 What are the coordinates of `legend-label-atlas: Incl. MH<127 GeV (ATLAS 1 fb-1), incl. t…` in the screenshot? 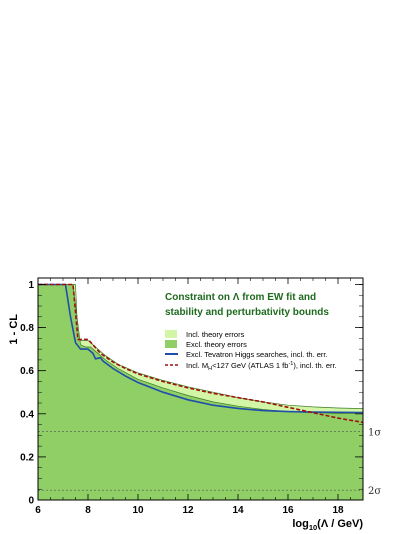 It's located at (261, 366).